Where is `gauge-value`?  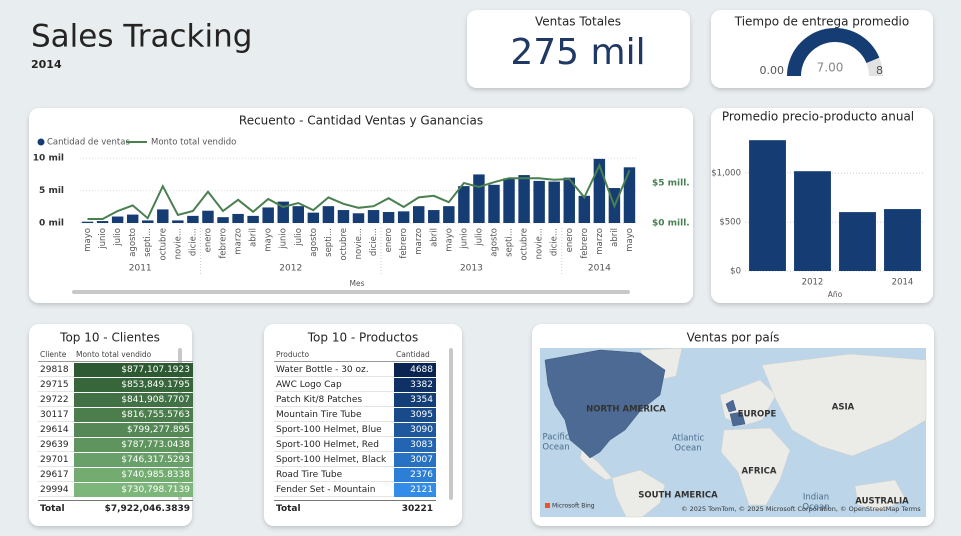 gauge-value is located at coordinates (833, 52).